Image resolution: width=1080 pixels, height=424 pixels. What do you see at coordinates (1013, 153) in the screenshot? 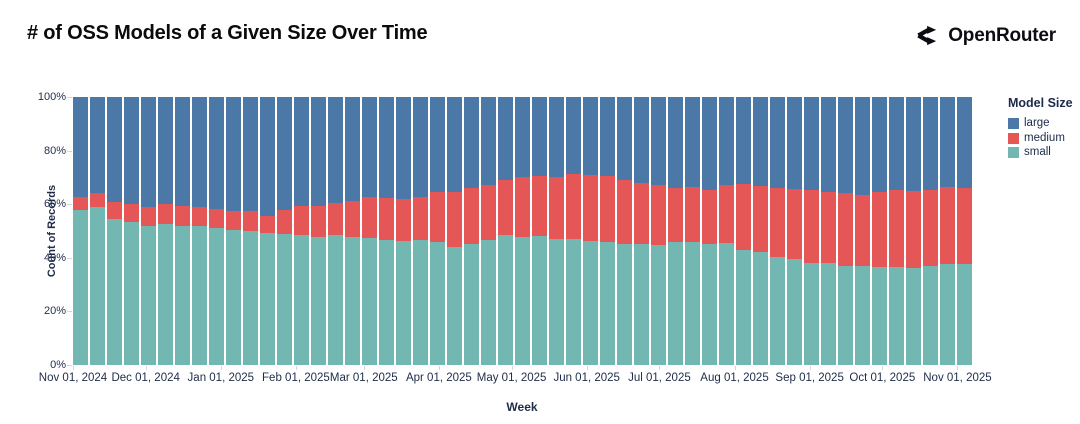
I see `legend-swatch-small` at bounding box center [1013, 153].